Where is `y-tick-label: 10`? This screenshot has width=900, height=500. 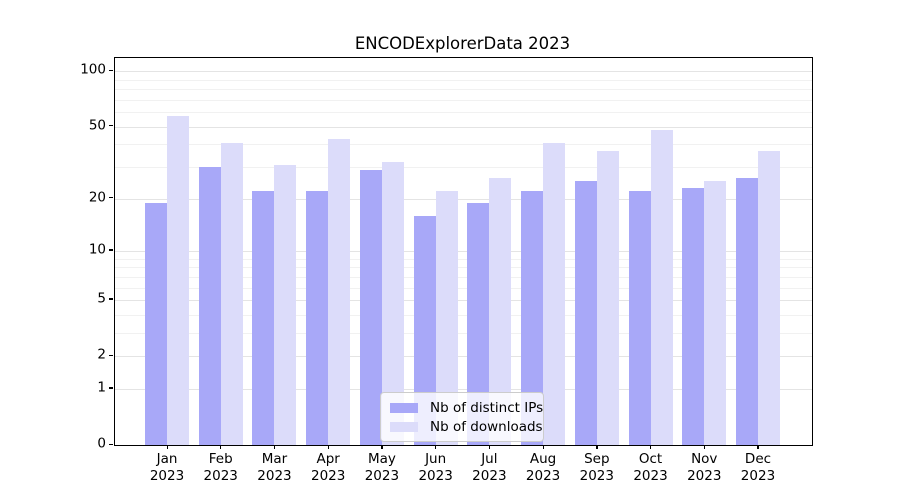 y-tick-label: 10 is located at coordinates (97, 249).